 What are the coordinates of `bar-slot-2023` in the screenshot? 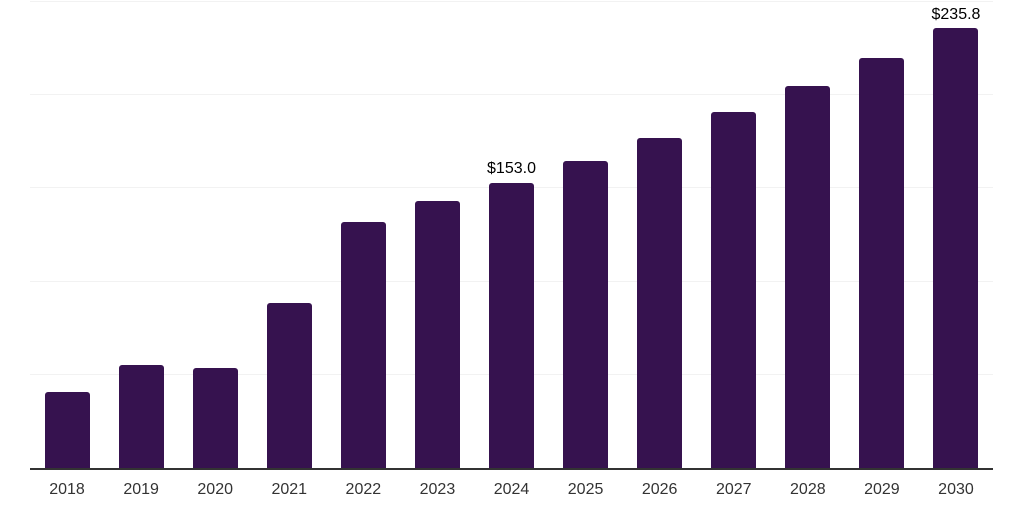 It's located at (437, 235).